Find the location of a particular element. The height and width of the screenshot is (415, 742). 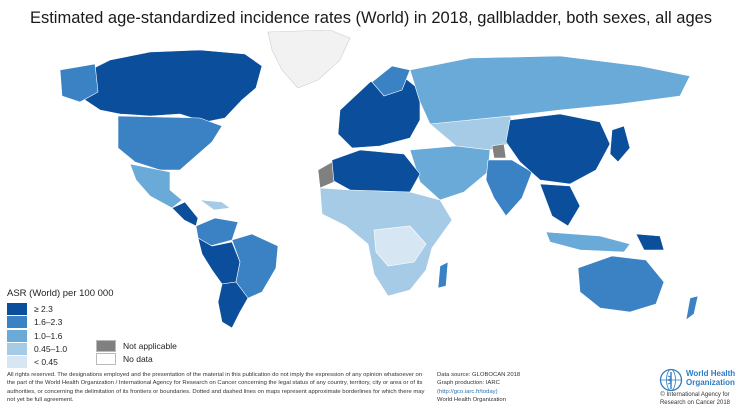

region-papua-new-guinea is located at coordinates (650, 242).